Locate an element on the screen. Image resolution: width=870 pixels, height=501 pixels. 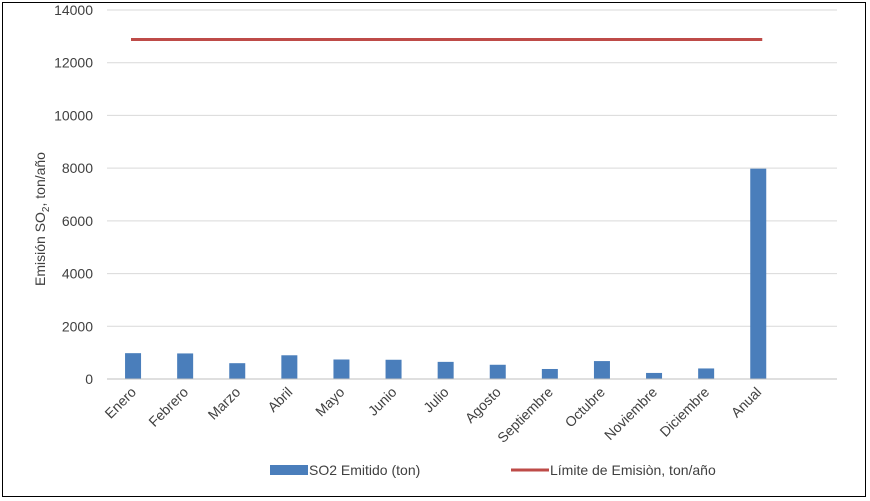
x-tick-label: Julio is located at coordinates (436, 400).